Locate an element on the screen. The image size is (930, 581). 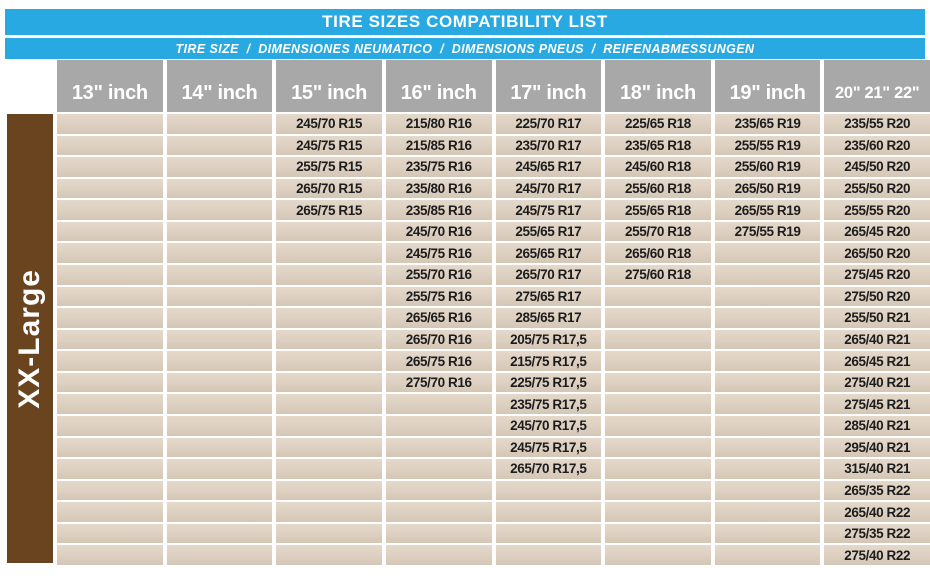
tire-size-cell: 255/75 R15 is located at coordinates (329, 167).